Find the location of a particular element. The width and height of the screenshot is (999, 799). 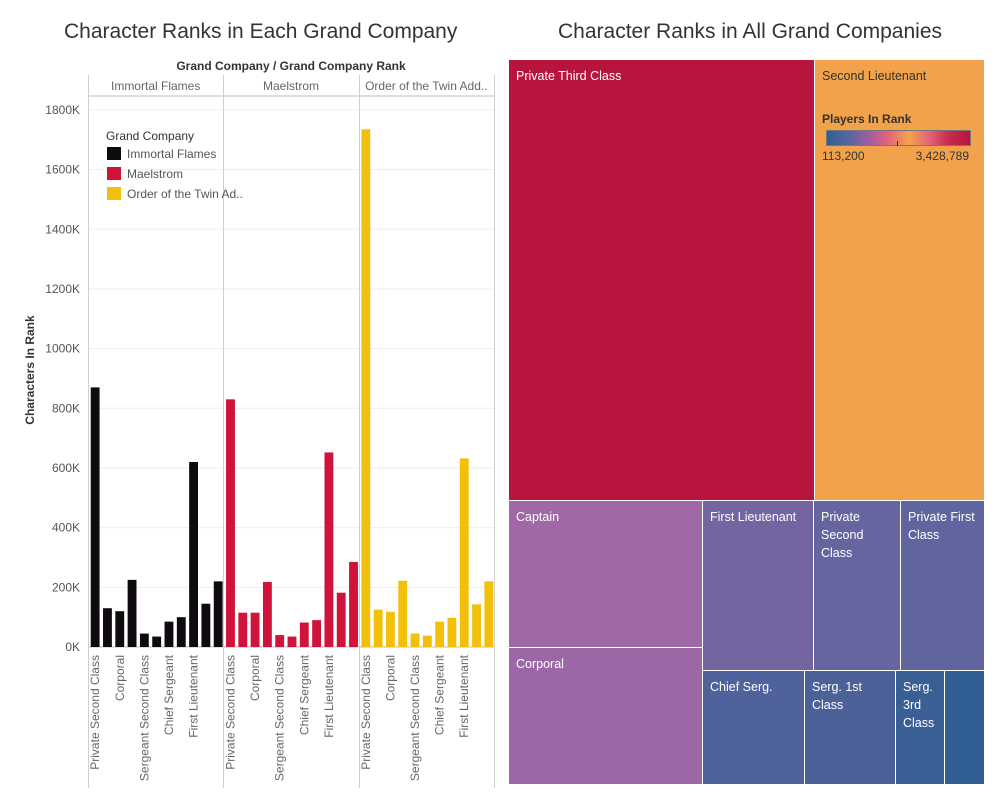

treemap-tile-label: Private Second Class is located at coordinates (842, 535).